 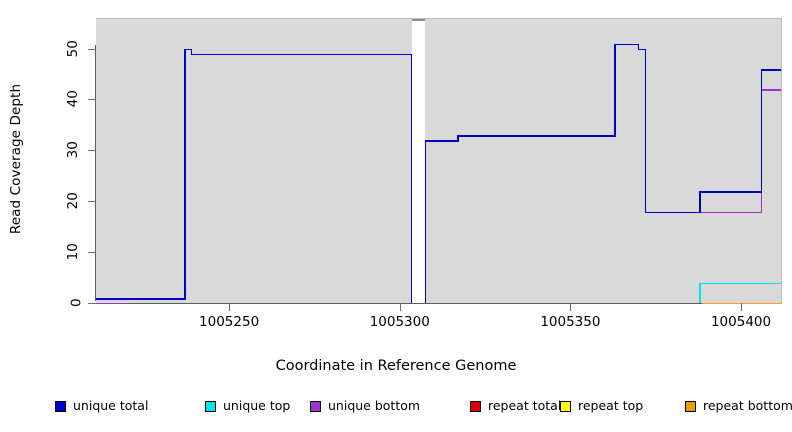 I want to click on x-tick-label: 1005400, so click(x=741, y=322).